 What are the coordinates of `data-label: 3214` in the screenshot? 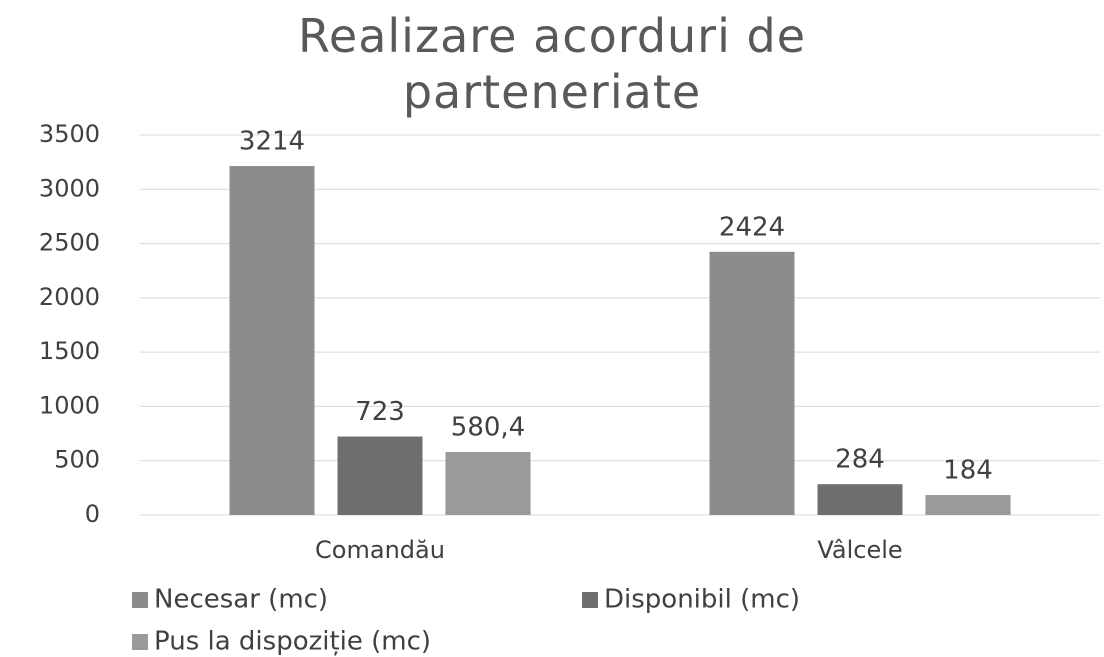 It's located at (272, 142).